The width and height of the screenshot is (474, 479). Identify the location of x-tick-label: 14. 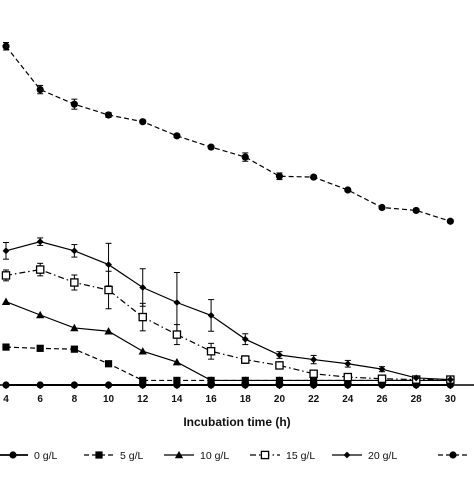
(177, 399).